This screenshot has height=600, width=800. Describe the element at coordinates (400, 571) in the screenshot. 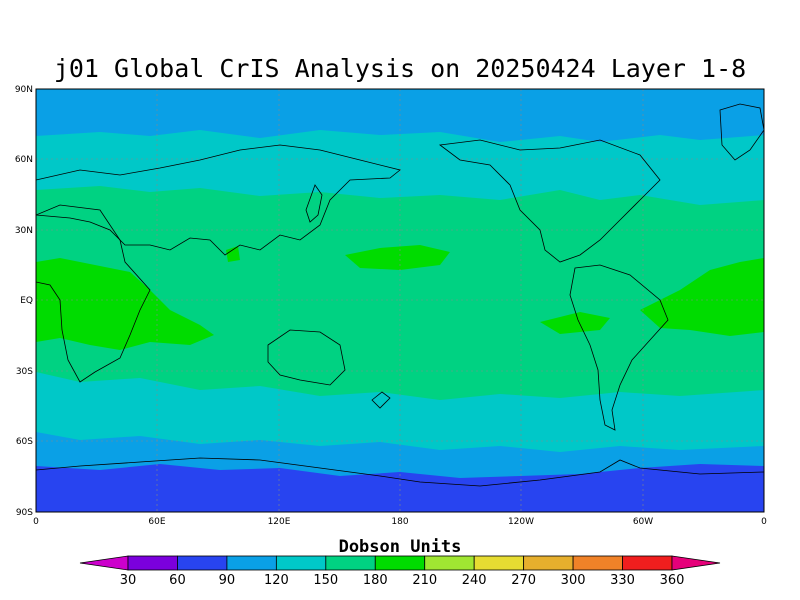

I see `colorbar: 30 60 90 120 150 180 210 240 270 300 330 360` at that location.